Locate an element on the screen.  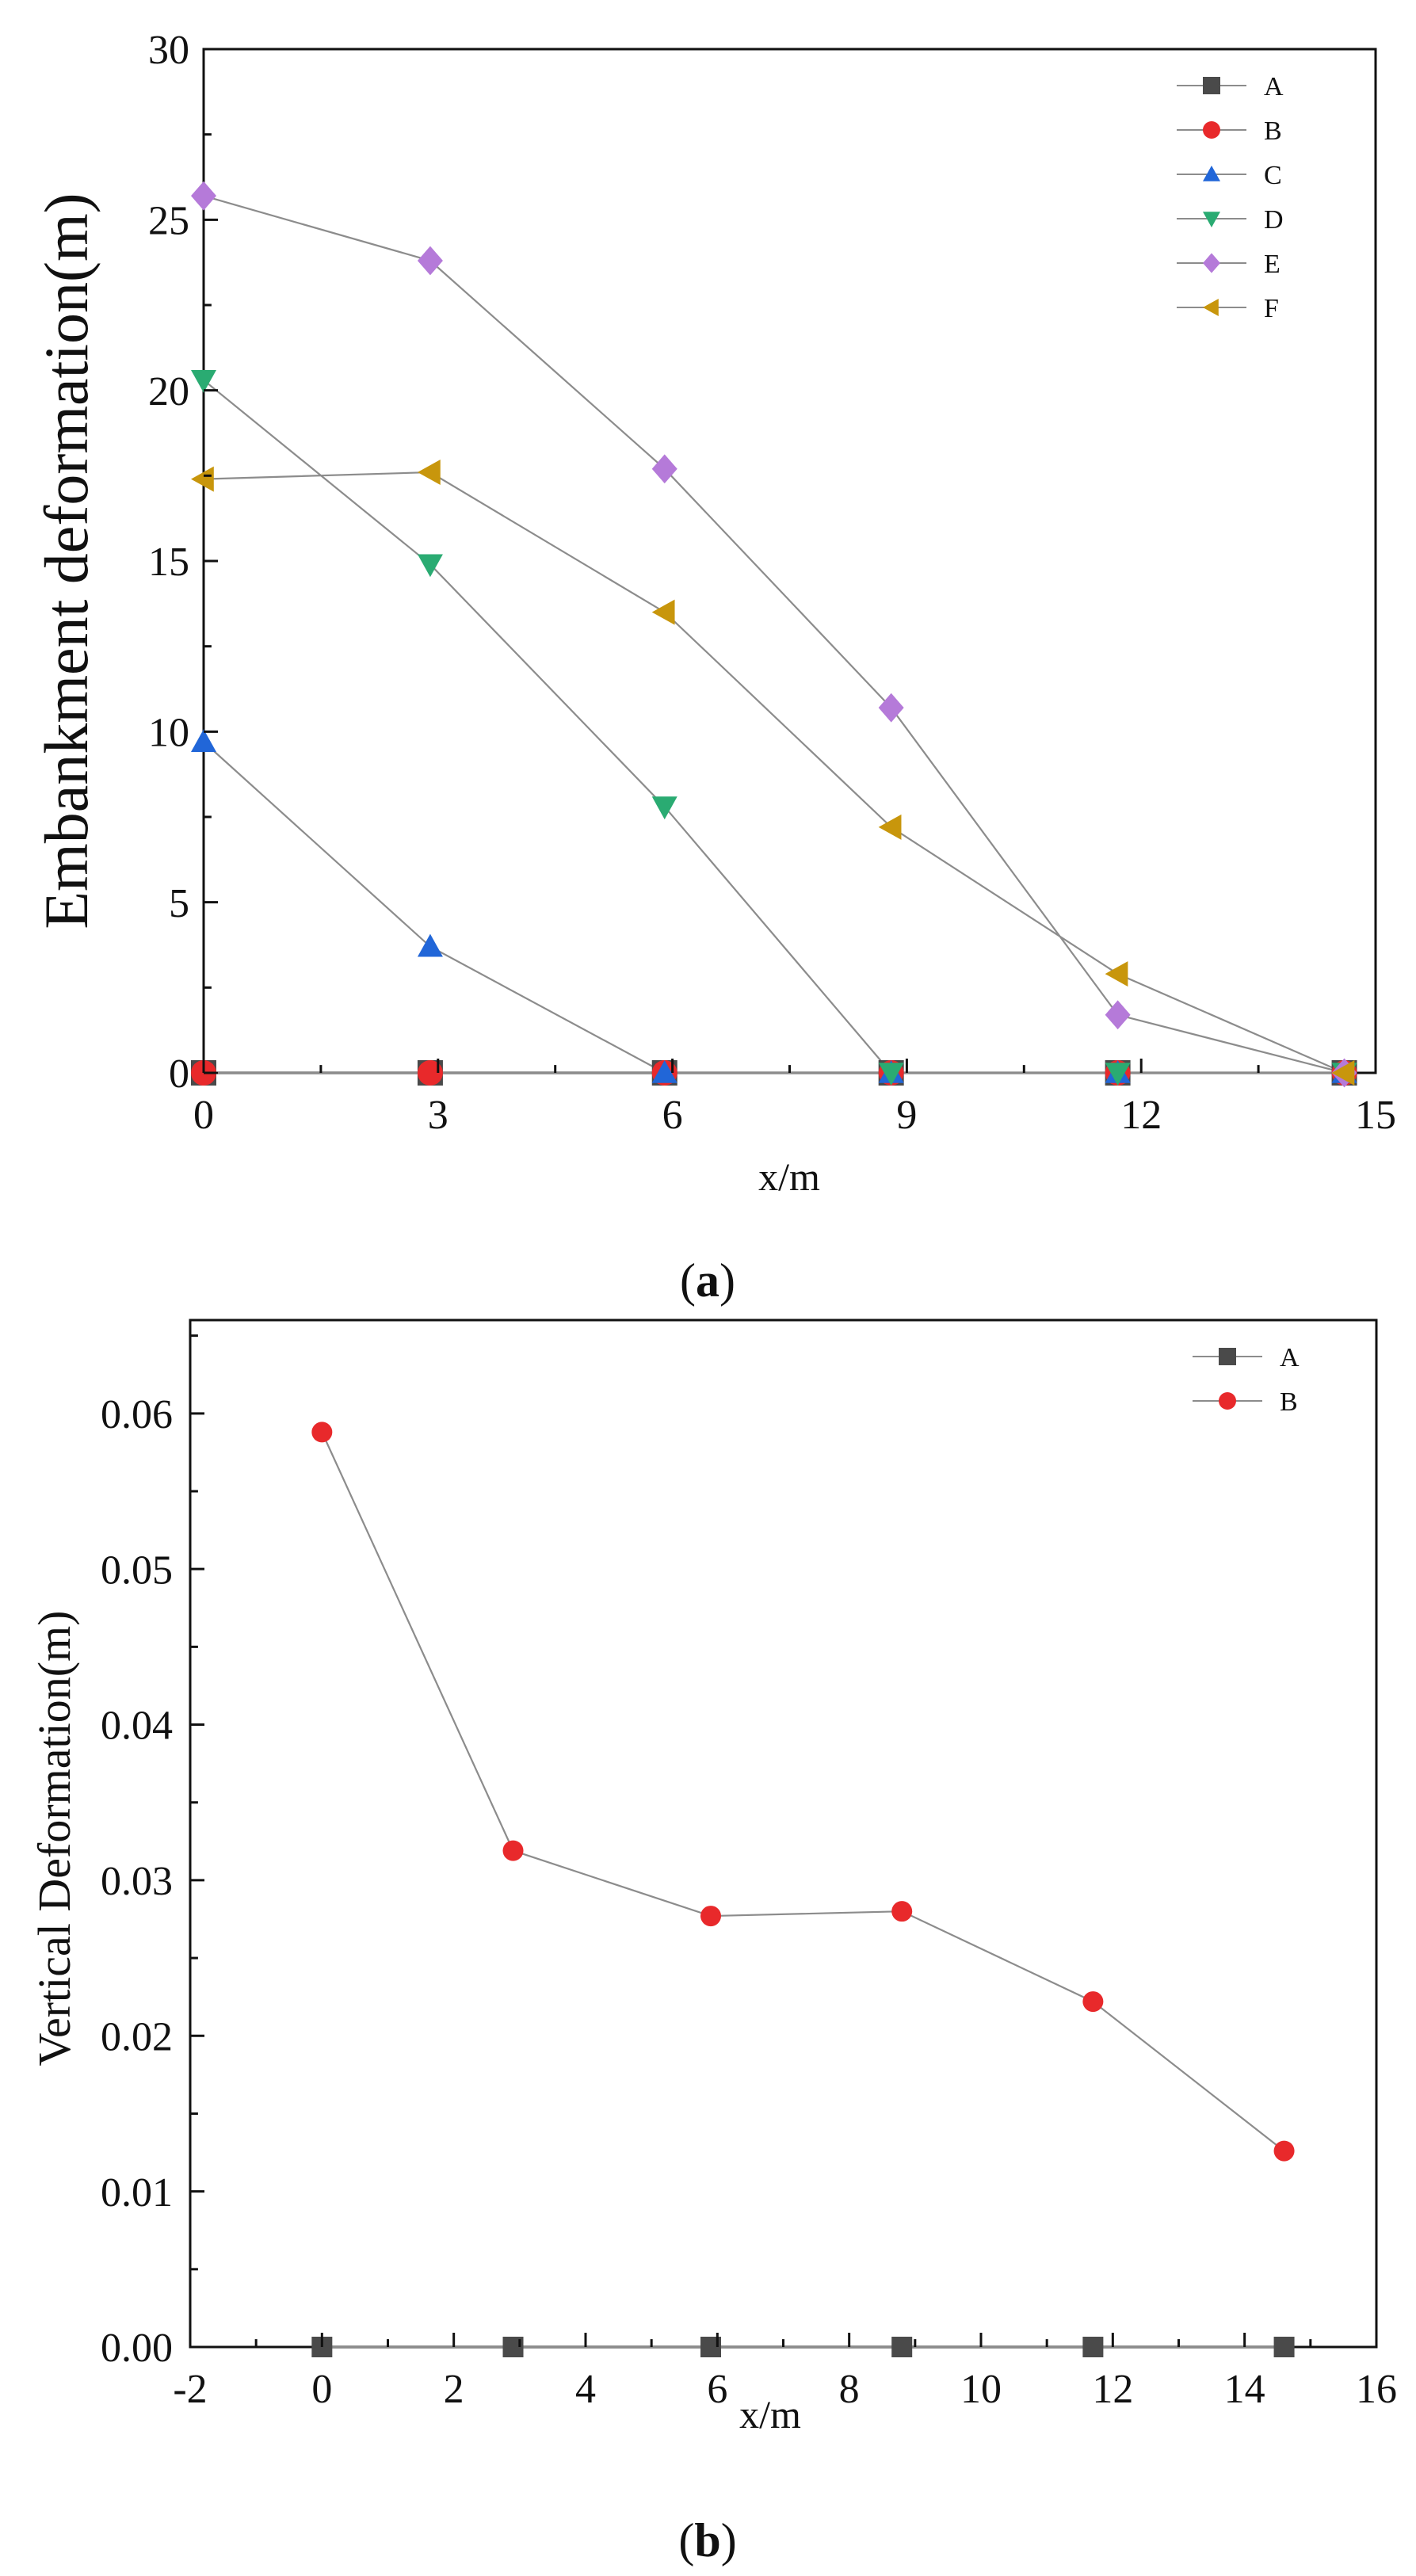
y-tick-label: 0 is located at coordinates (179, 1074).